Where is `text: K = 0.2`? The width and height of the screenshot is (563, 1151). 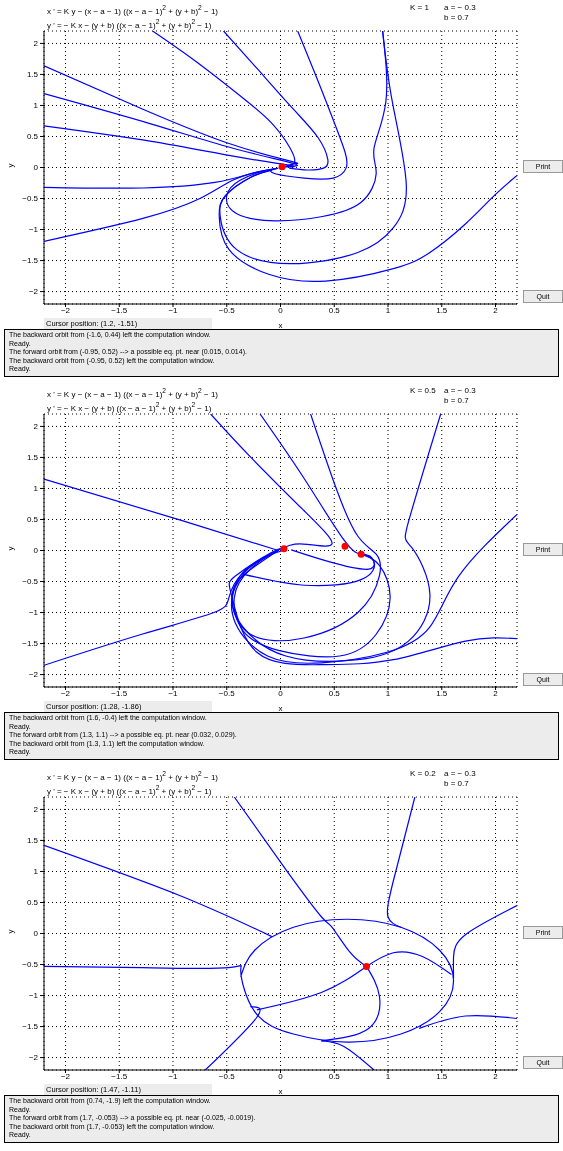 text: K = 0.2 is located at coordinates (423, 774).